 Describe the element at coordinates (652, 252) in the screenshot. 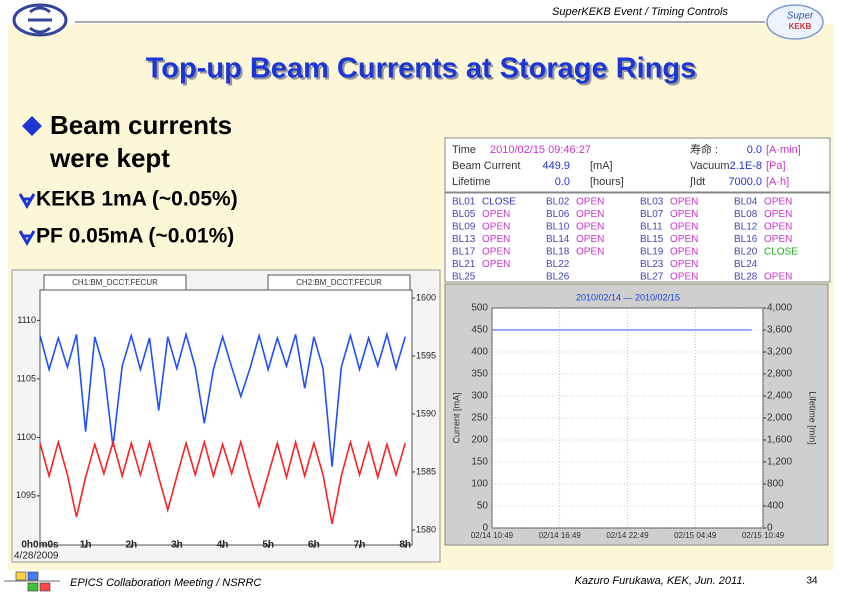

I see `beamline-name: BL19` at that location.